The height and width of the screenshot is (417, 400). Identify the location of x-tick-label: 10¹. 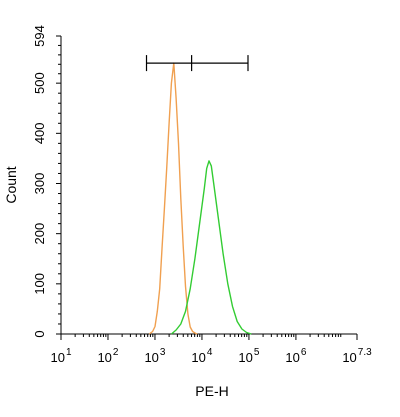
(60, 356).